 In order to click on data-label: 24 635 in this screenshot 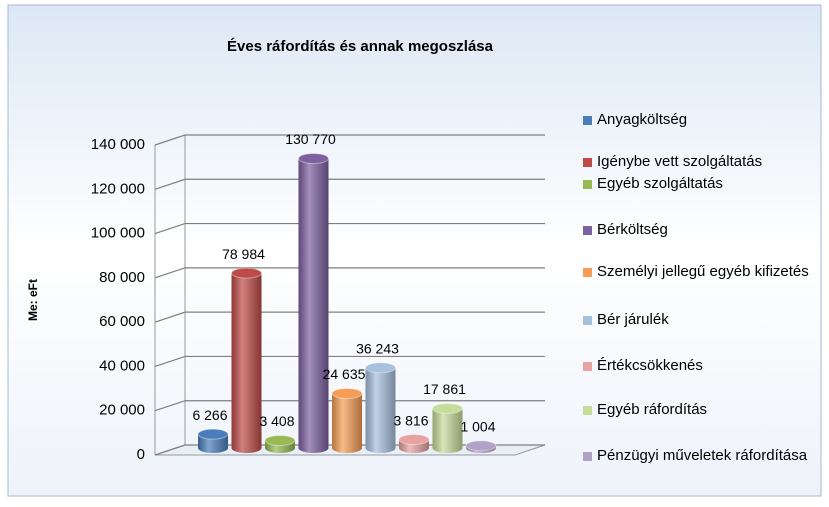, I will do `click(344, 374)`.